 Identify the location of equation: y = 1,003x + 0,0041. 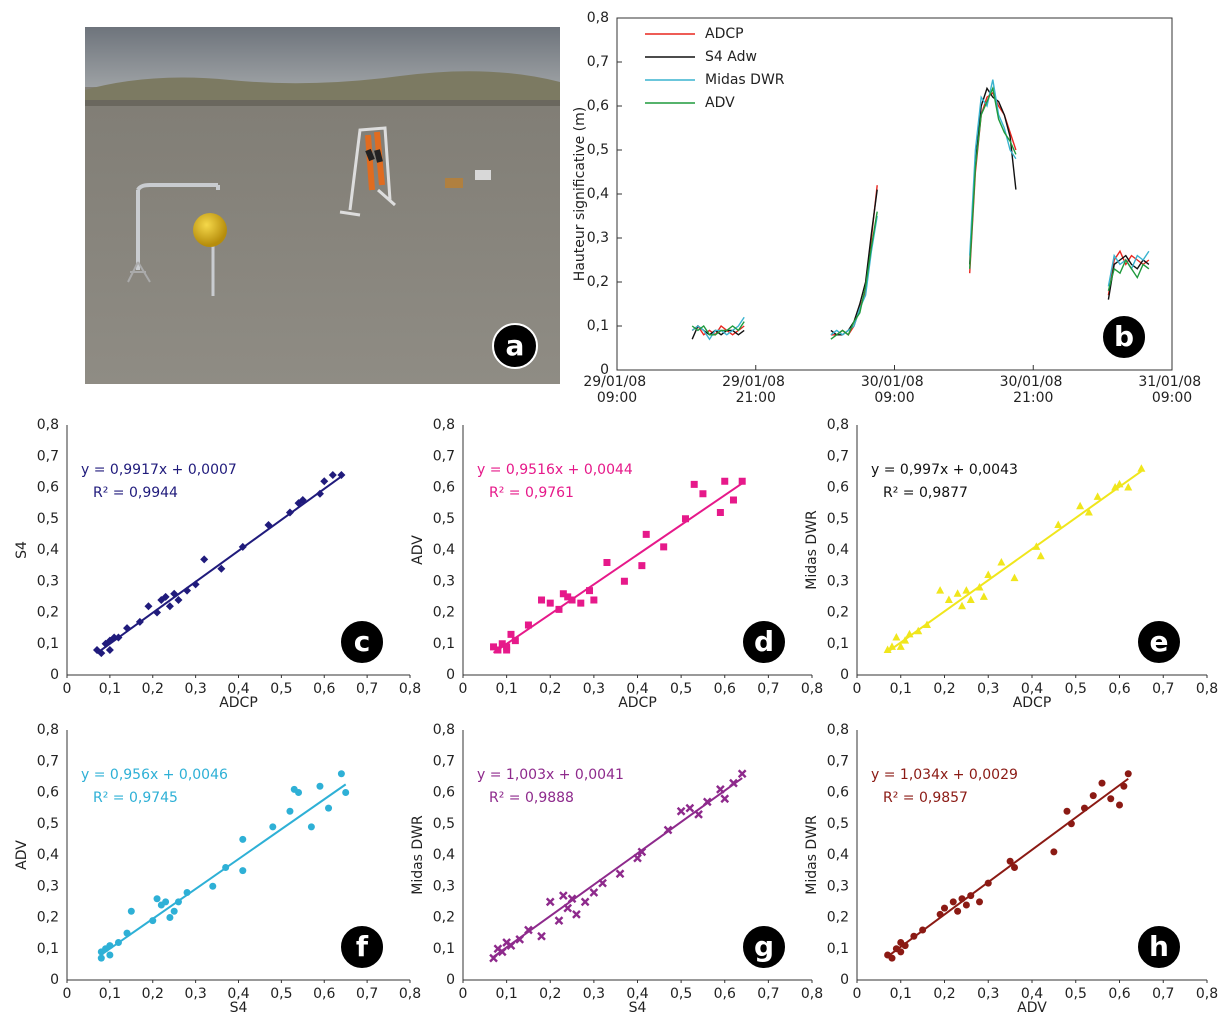
(550, 775).